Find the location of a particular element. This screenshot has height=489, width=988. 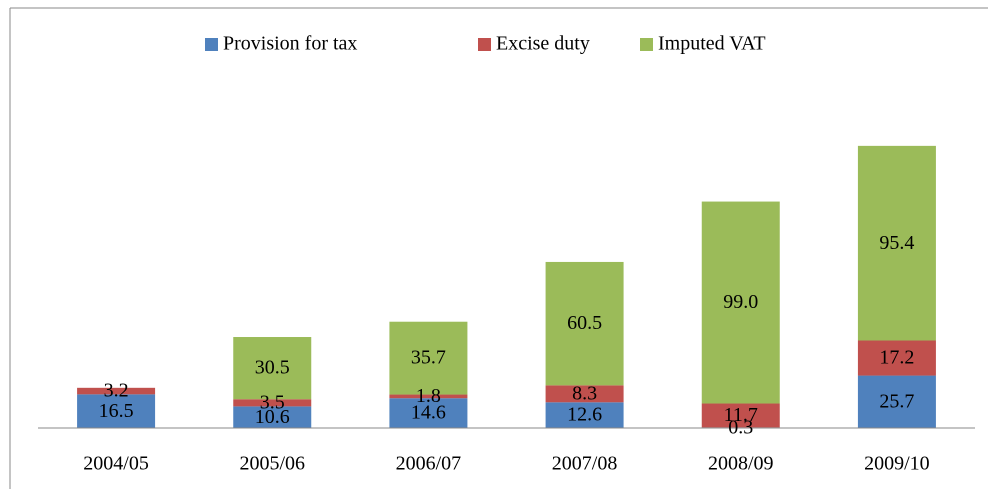

legend-label: Imputed VAT is located at coordinates (712, 44).